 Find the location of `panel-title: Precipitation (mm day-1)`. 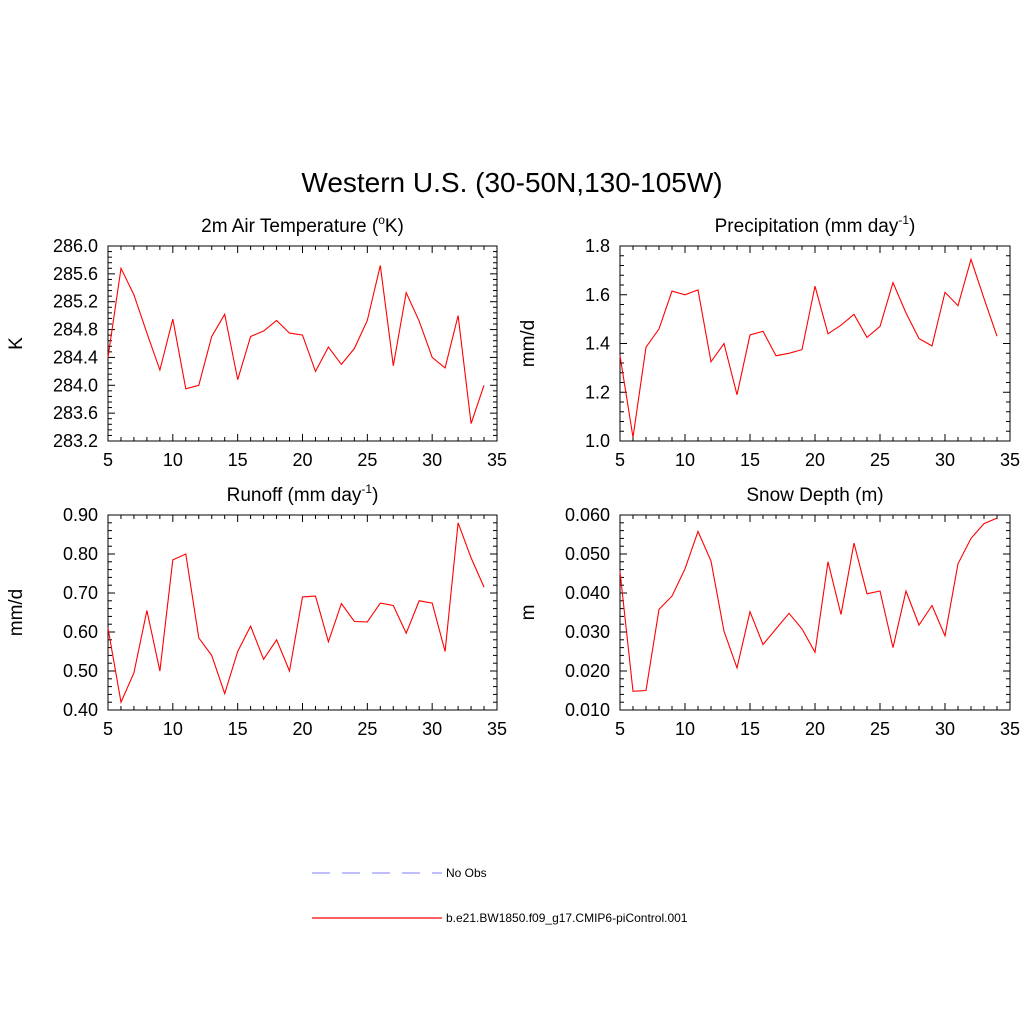

panel-title: Precipitation (mm day-1) is located at coordinates (815, 225).